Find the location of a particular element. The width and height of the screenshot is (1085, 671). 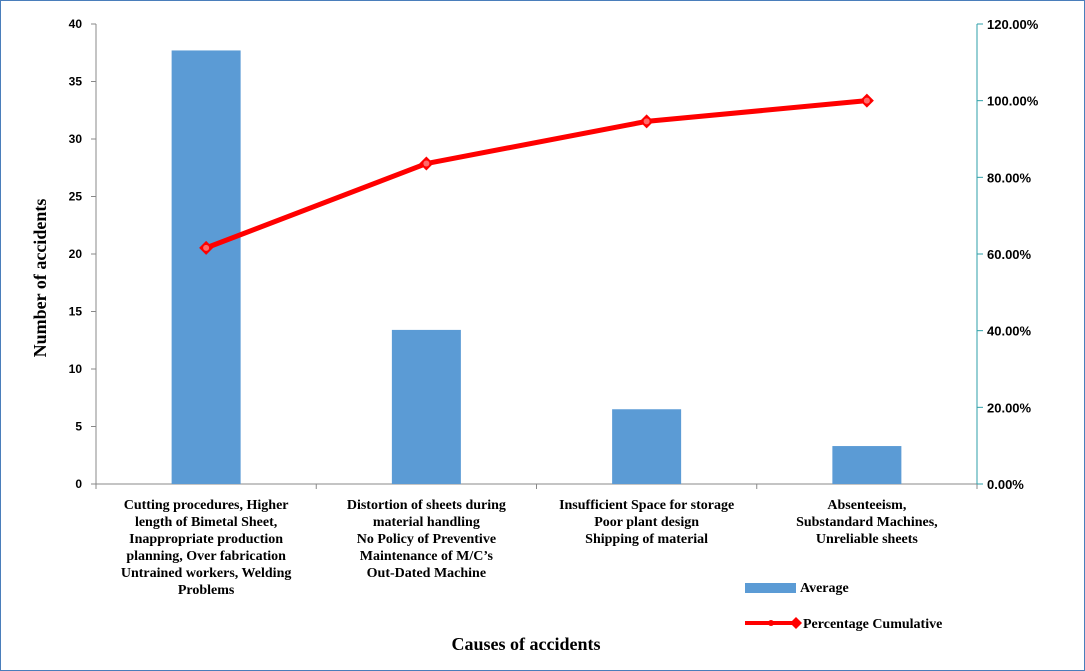

category-label-line: Substandard Machines, is located at coordinates (867, 522).